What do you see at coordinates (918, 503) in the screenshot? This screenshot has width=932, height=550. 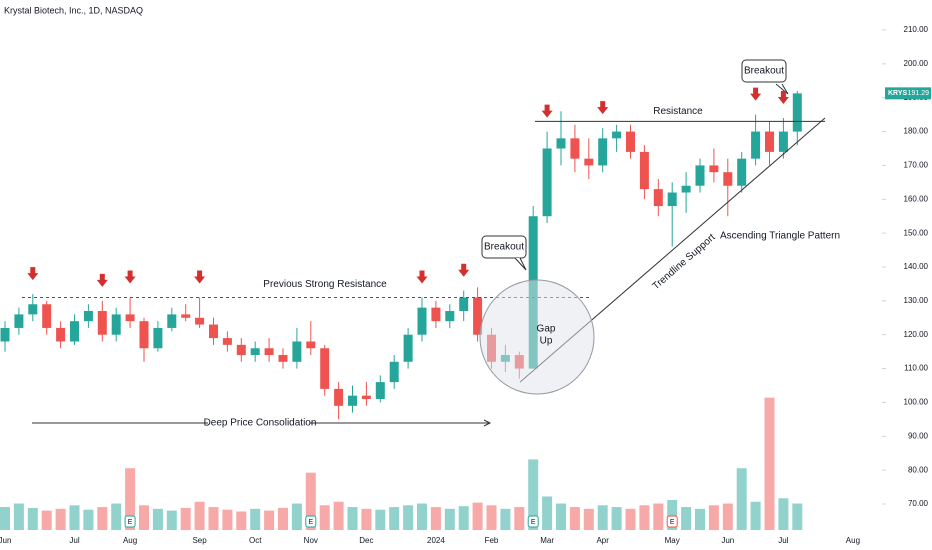 I see `y-tick-label: 70.00` at bounding box center [918, 503].